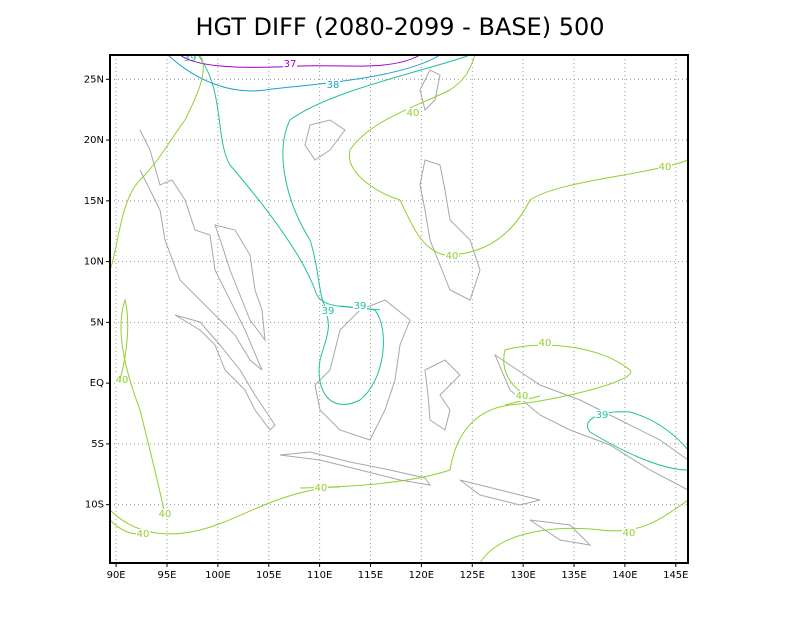  Describe the element at coordinates (97, 383) in the screenshot. I see `y-tick-label: EQ` at that location.